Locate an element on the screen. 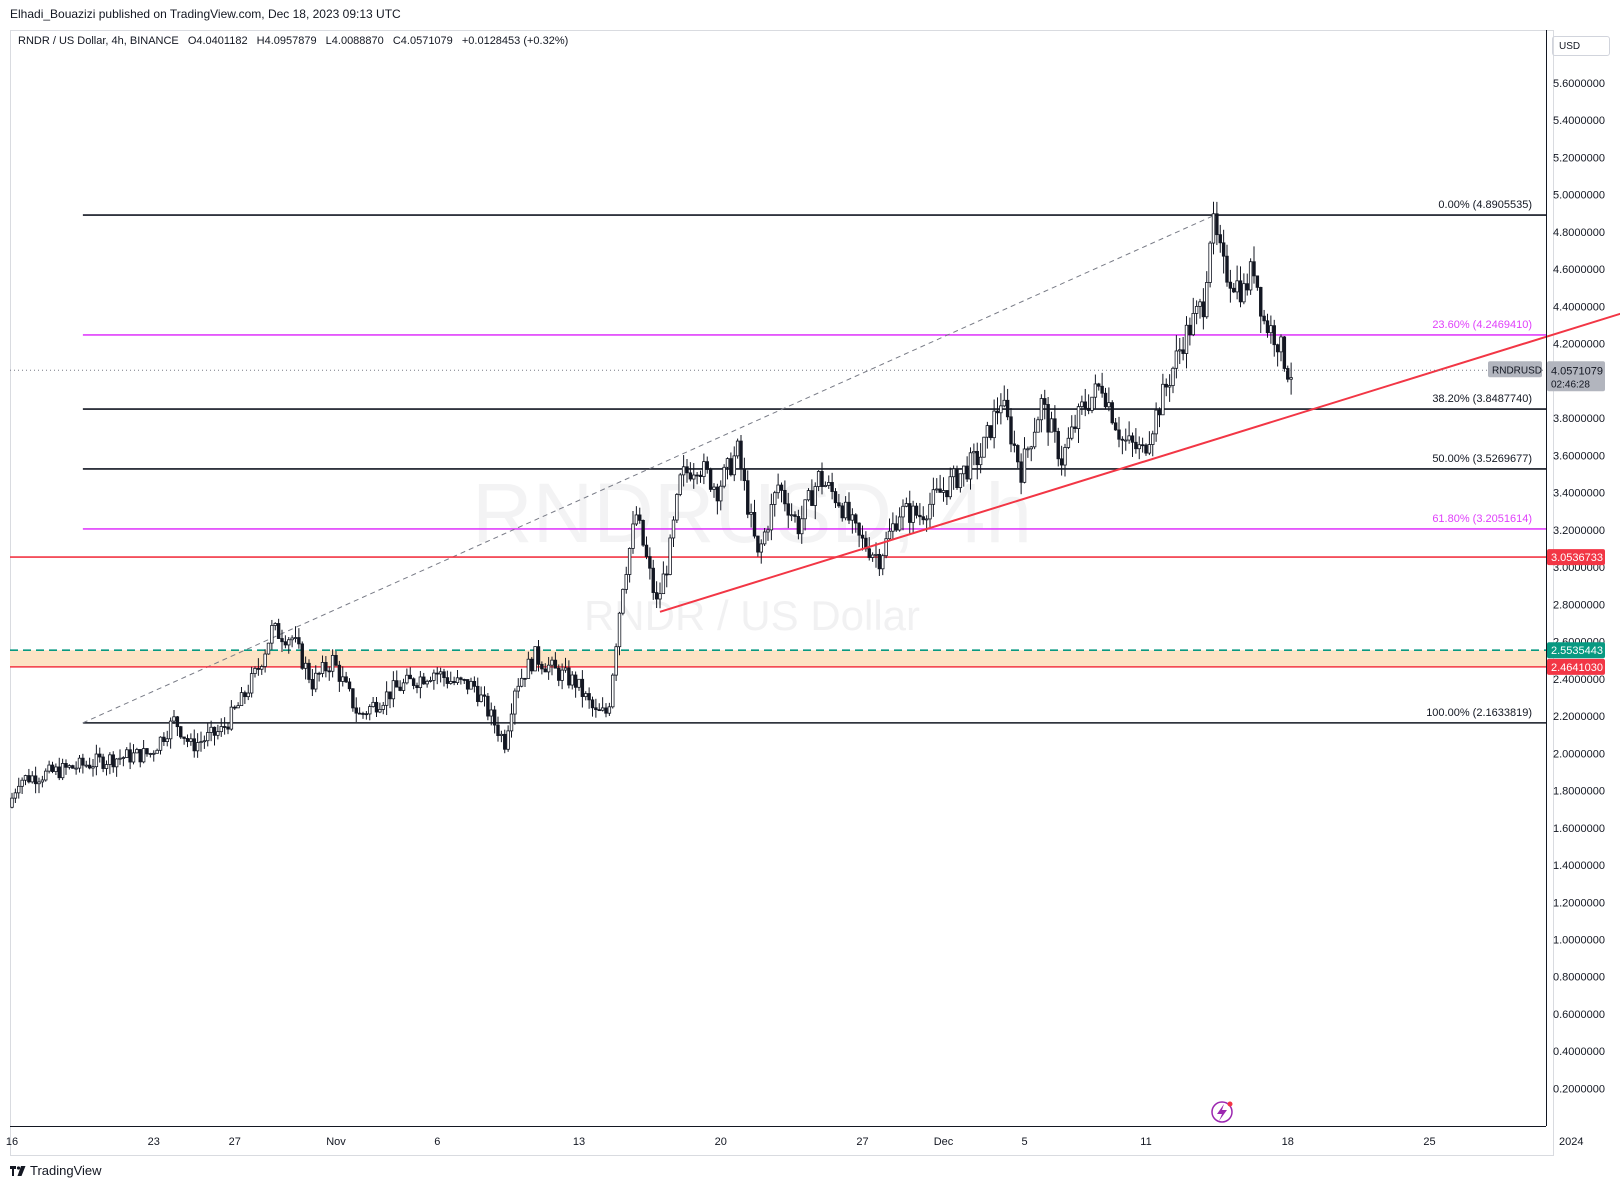 This screenshot has height=1188, width=1620. time-axis-tick-label: 27 is located at coordinates (862, 1142).